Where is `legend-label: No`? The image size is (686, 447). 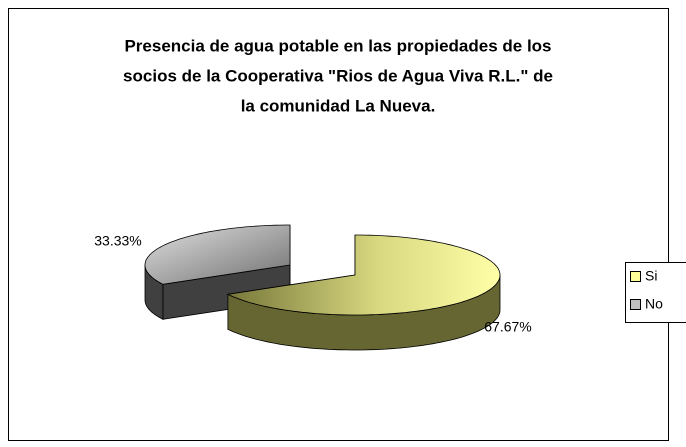 legend-label: No is located at coordinates (654, 304).